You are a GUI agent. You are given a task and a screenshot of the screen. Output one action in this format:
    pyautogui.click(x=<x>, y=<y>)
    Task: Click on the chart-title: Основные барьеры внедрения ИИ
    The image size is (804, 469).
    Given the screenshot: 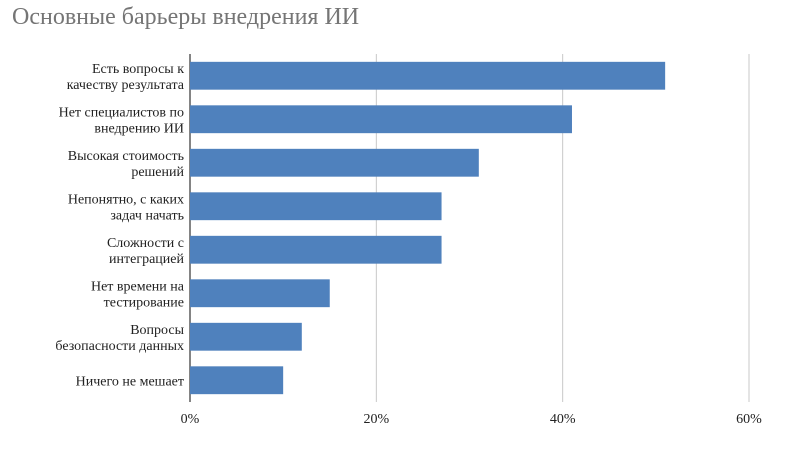 What is the action you would take?
    pyautogui.click(x=186, y=17)
    